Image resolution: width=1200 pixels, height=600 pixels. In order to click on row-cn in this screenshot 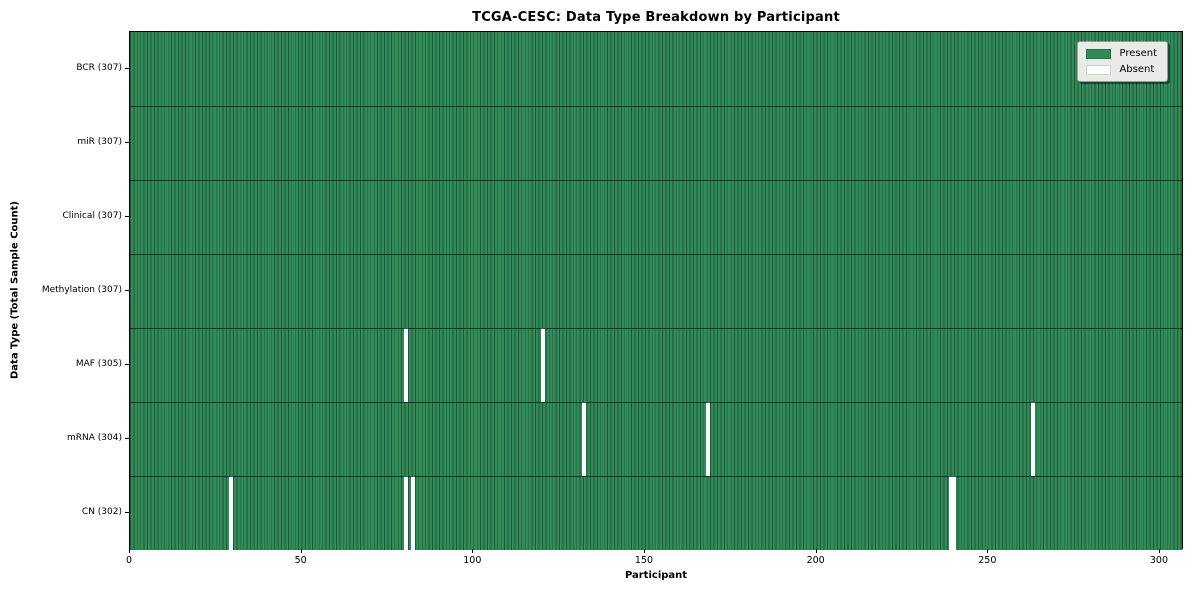, I will do `click(656, 513)`.